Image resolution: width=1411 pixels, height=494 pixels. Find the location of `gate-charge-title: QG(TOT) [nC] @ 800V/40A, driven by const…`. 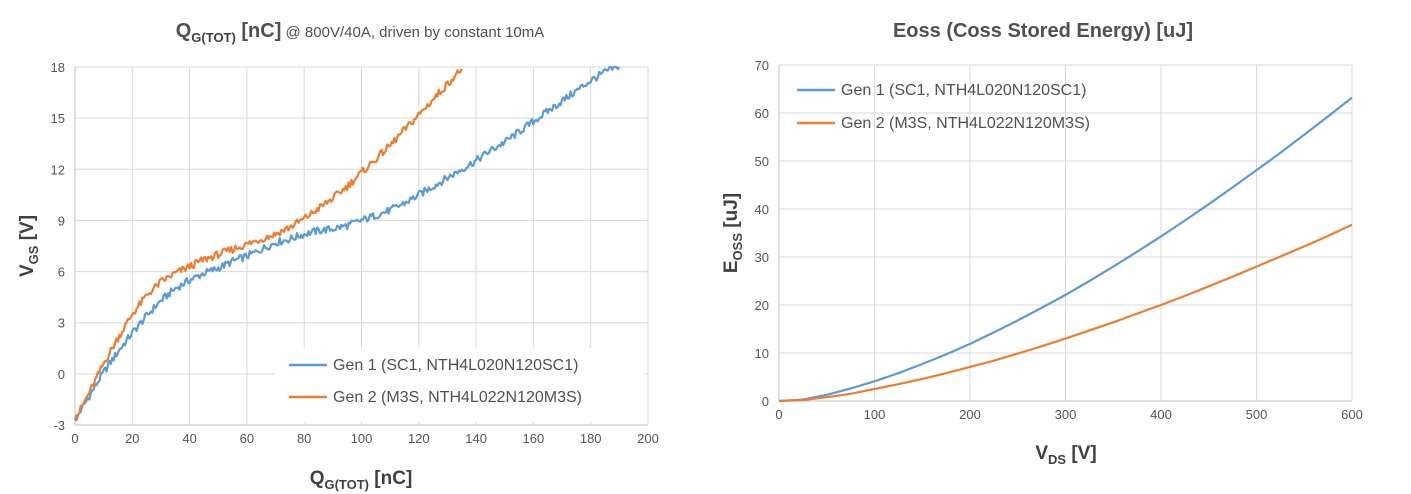

gate-charge-title: QG(TOT) [nC] @ 800V/40A, driven by const… is located at coordinates (360, 32).